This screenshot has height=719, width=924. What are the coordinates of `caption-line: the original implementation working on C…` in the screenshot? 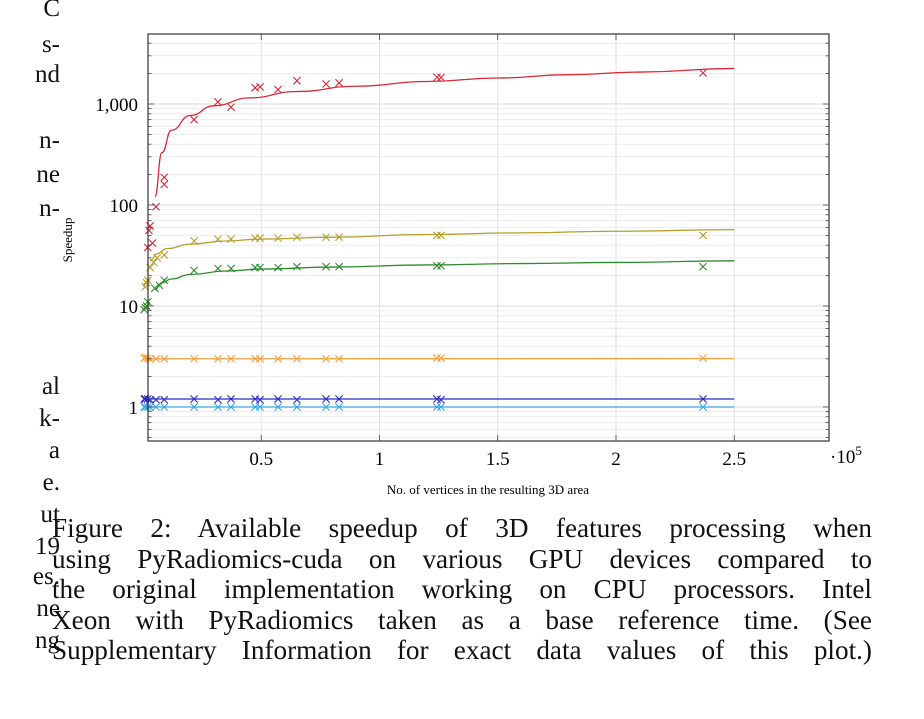 It's located at (462, 589).